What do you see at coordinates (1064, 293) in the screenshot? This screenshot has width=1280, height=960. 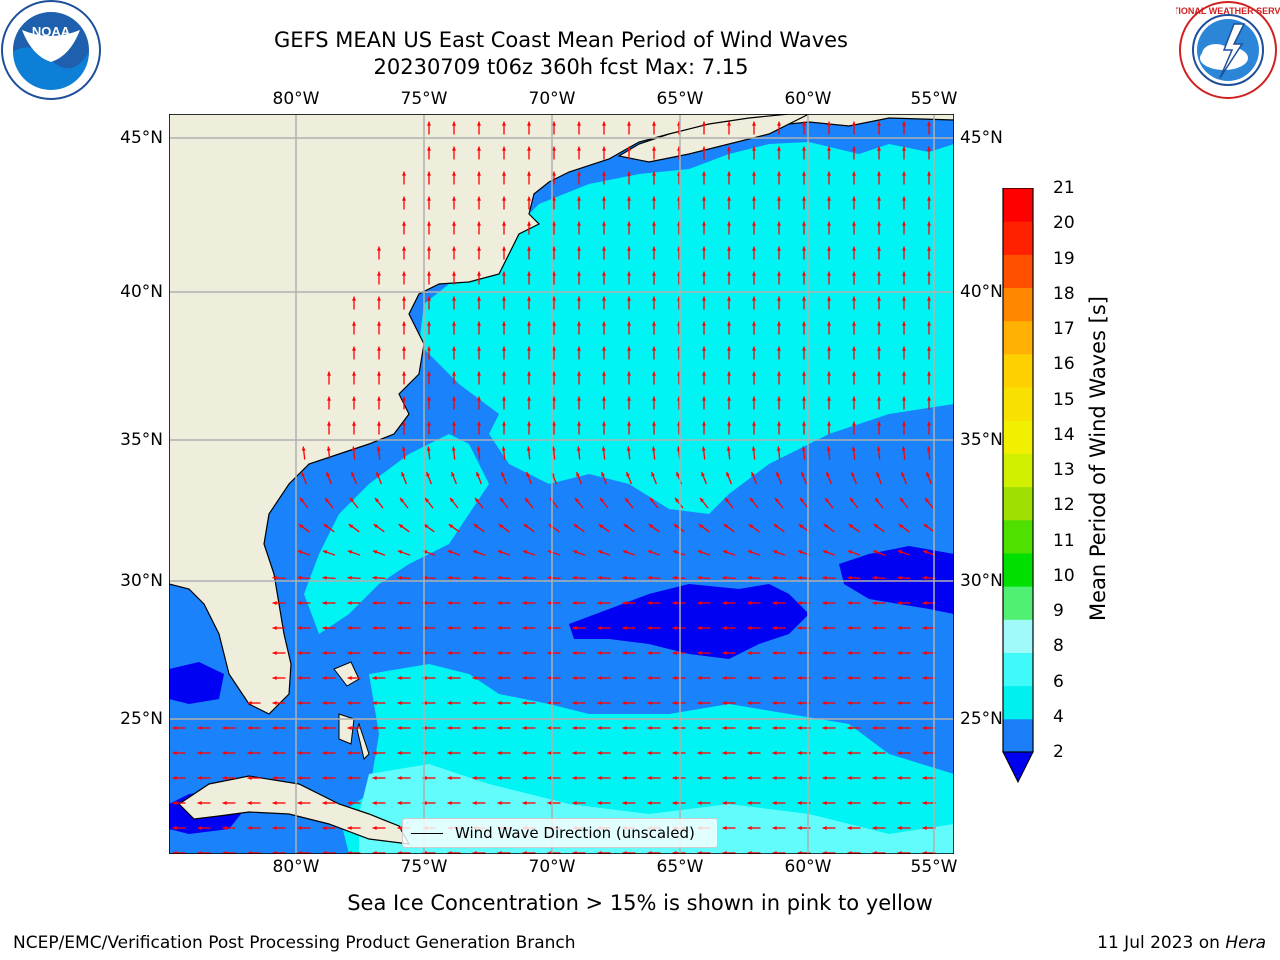 I see `colorbar-tick-label: 18` at bounding box center [1064, 293].